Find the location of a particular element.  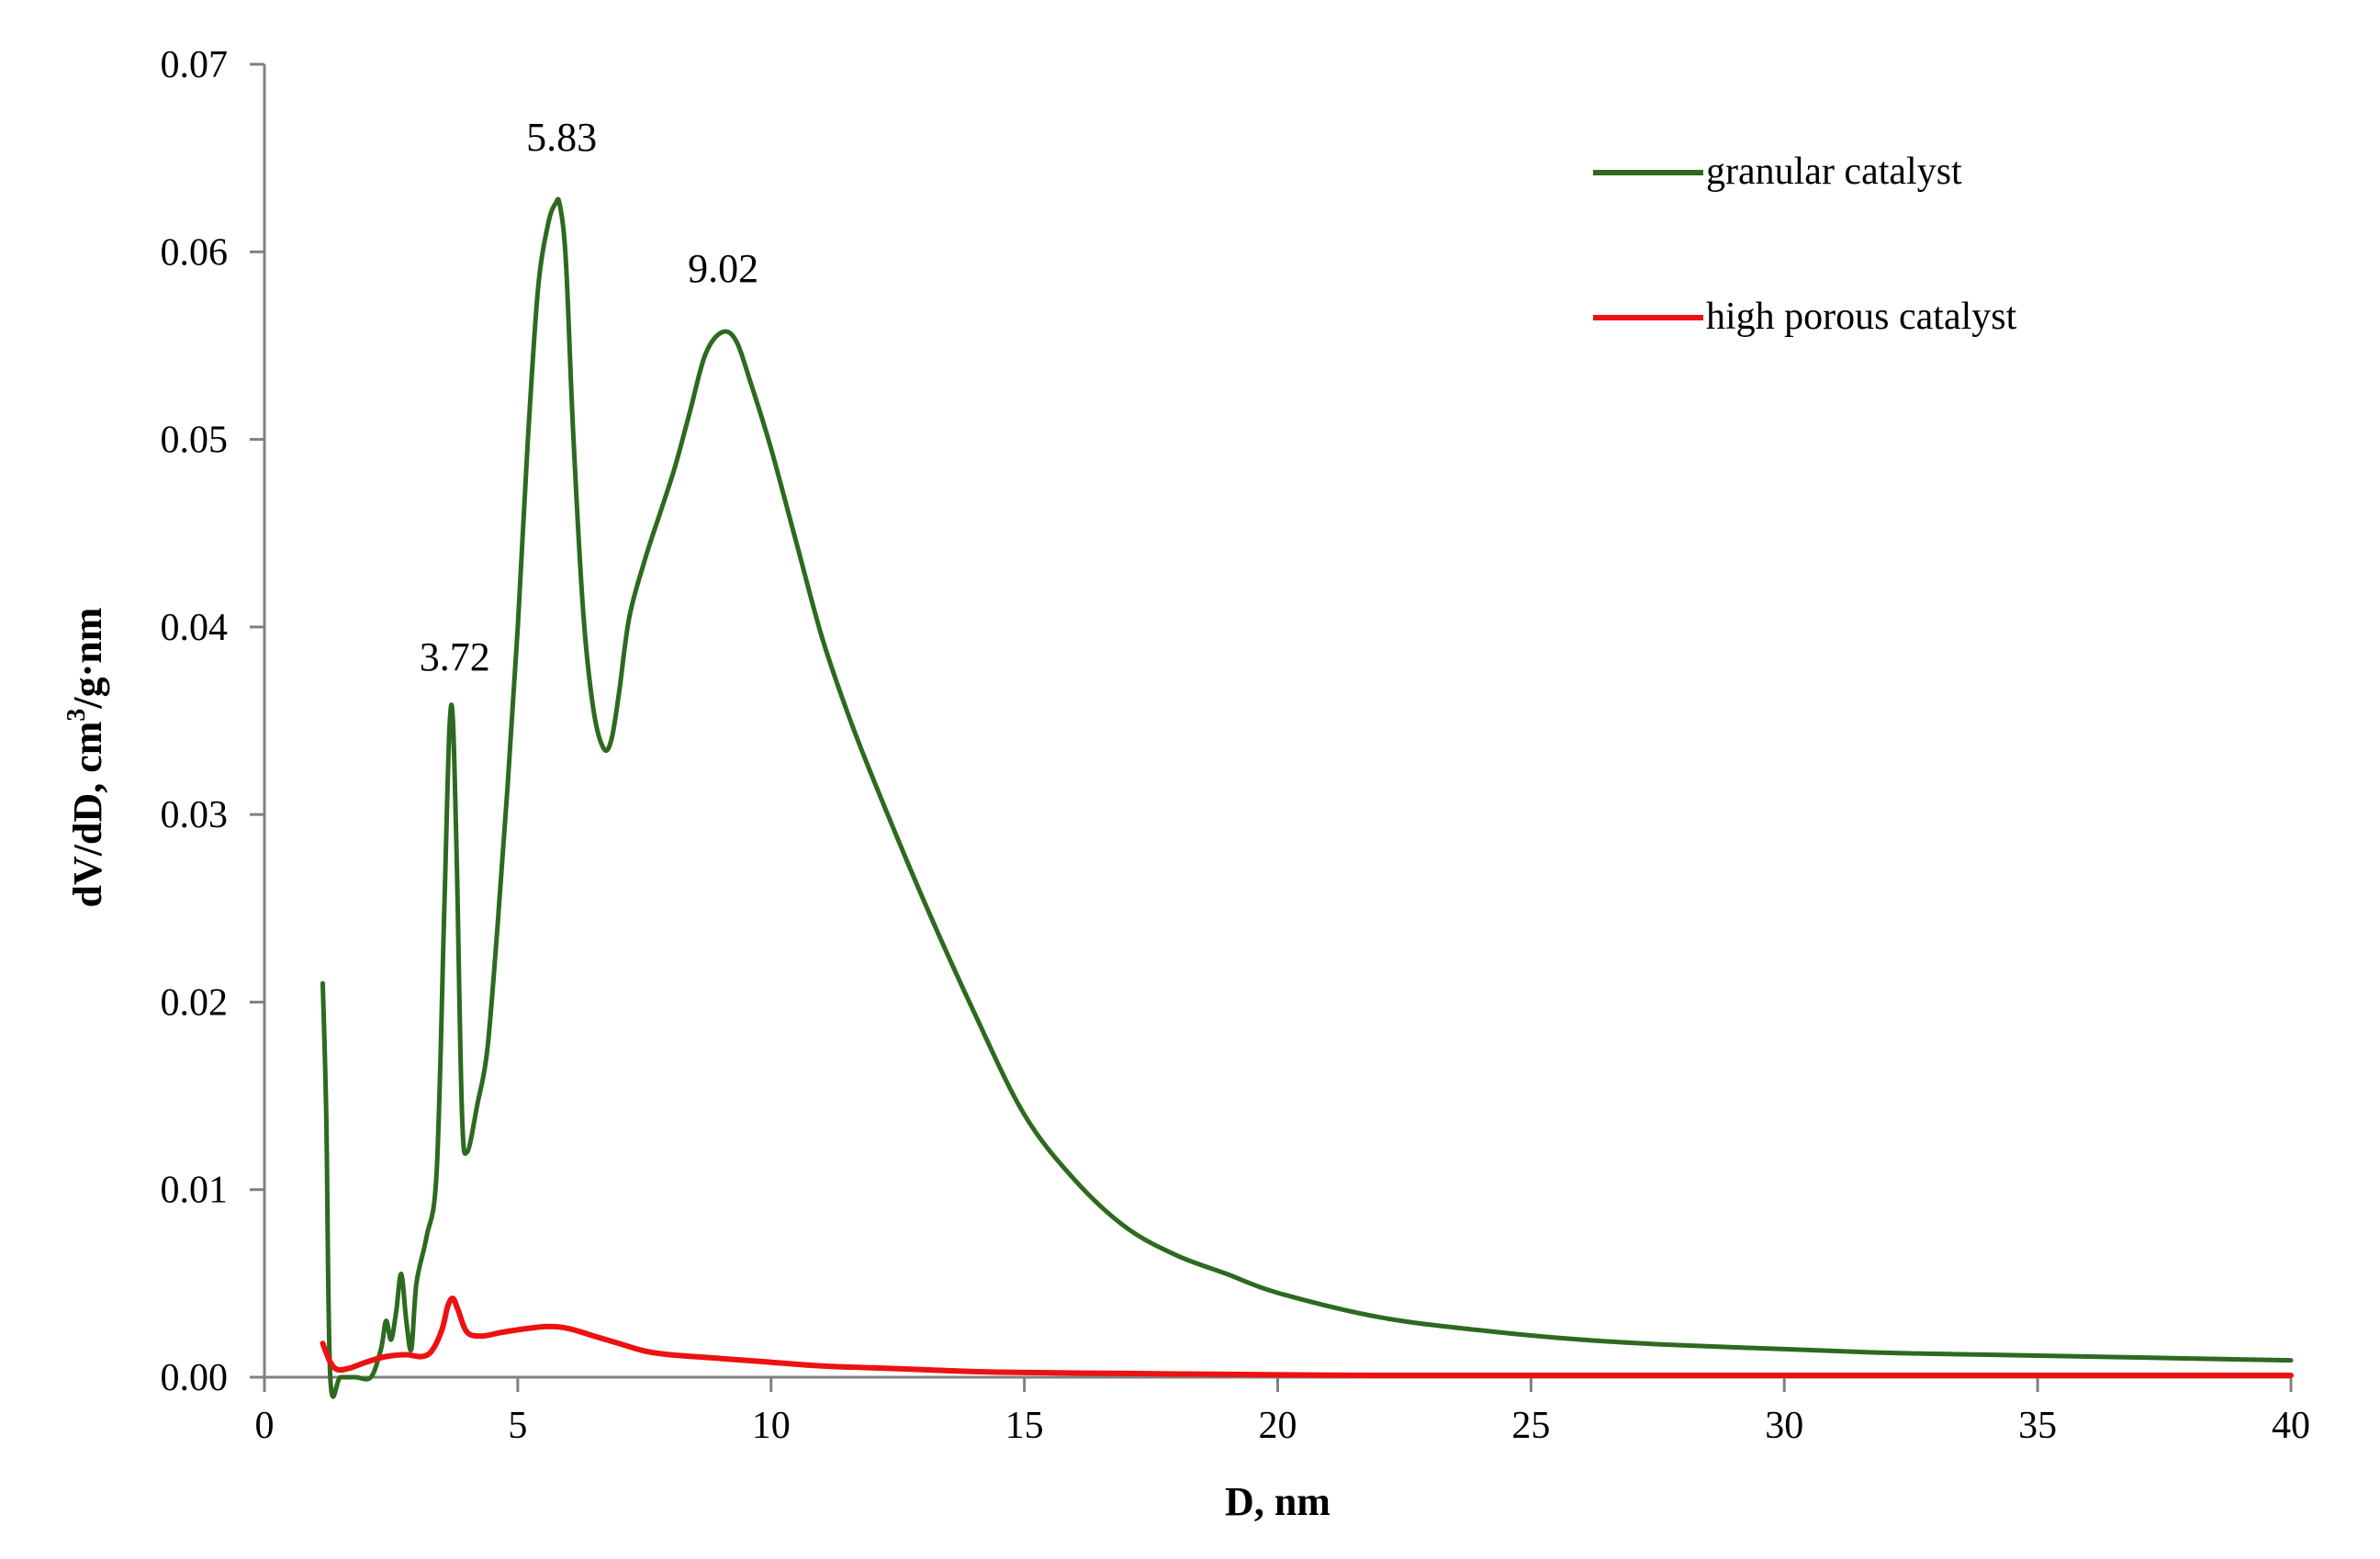

y-tick-label: 0.03 is located at coordinates (195, 815).